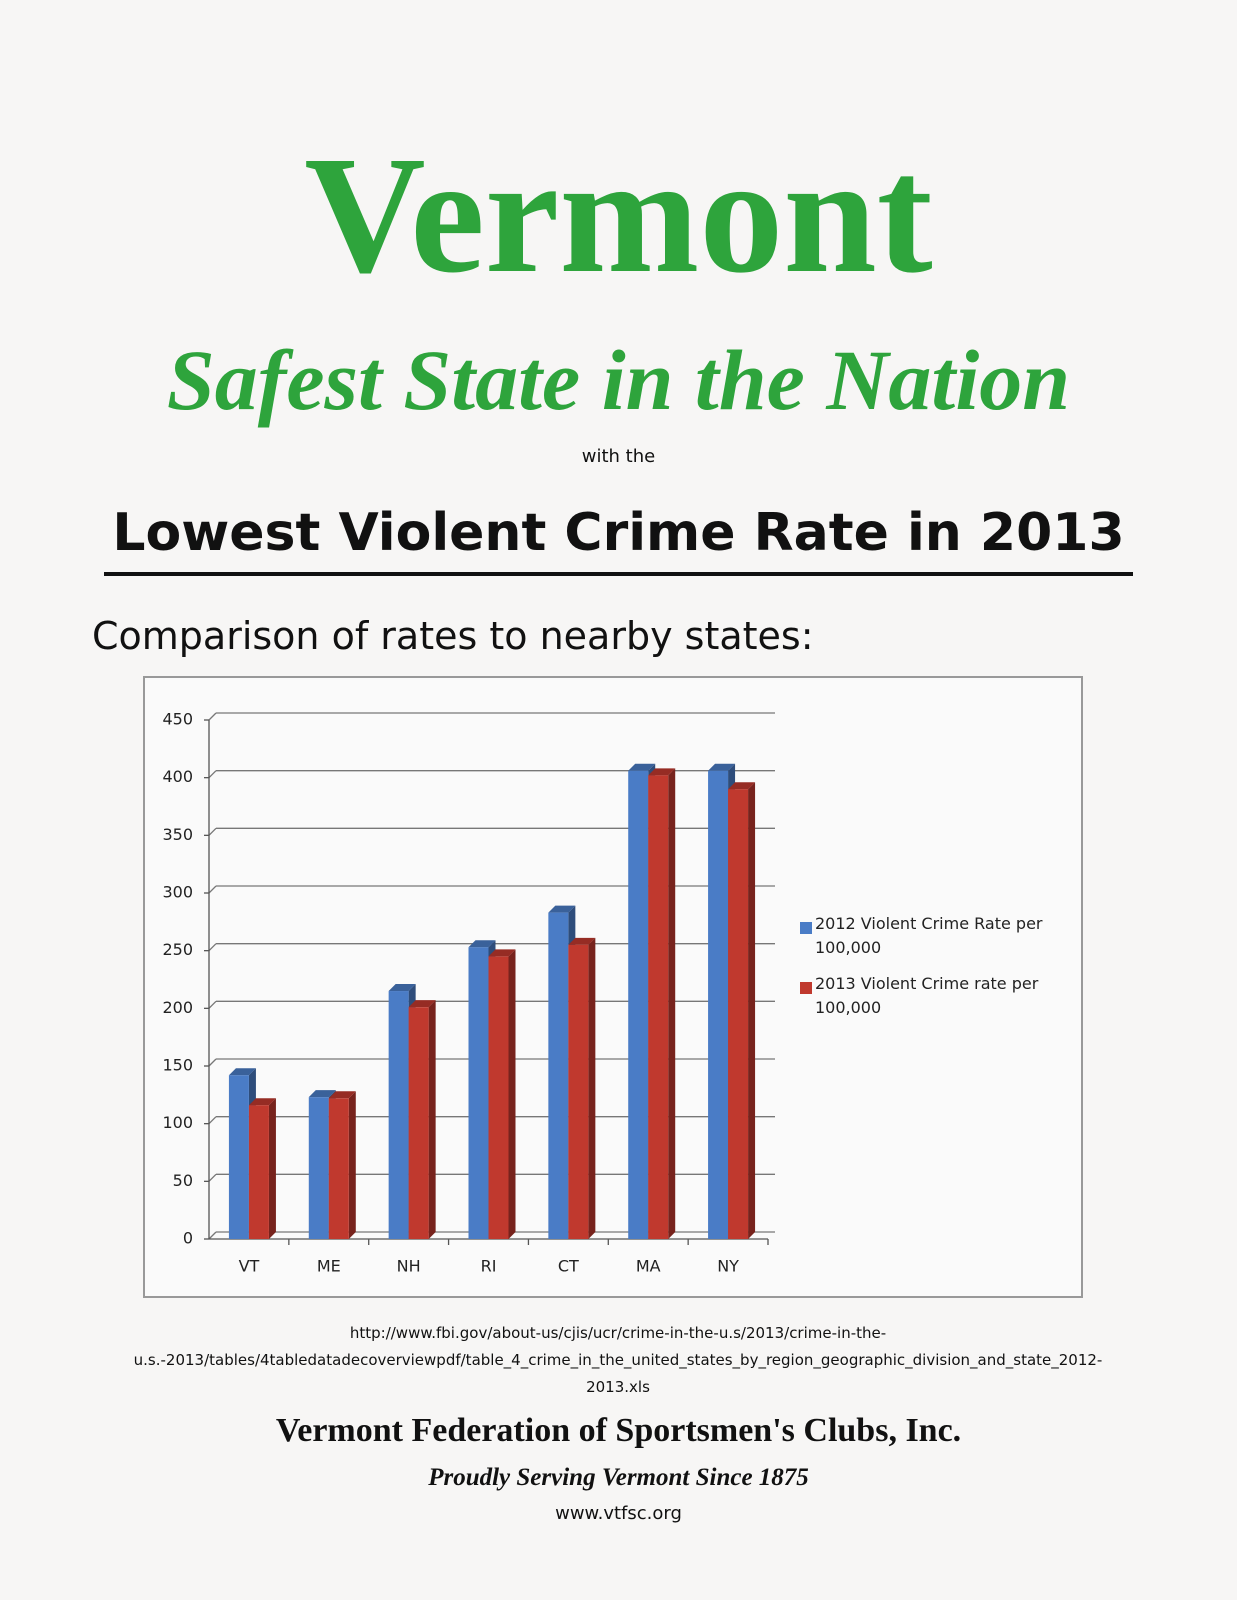  What do you see at coordinates (177, 834) in the screenshot?
I see `y-tick-label: 350` at bounding box center [177, 834].